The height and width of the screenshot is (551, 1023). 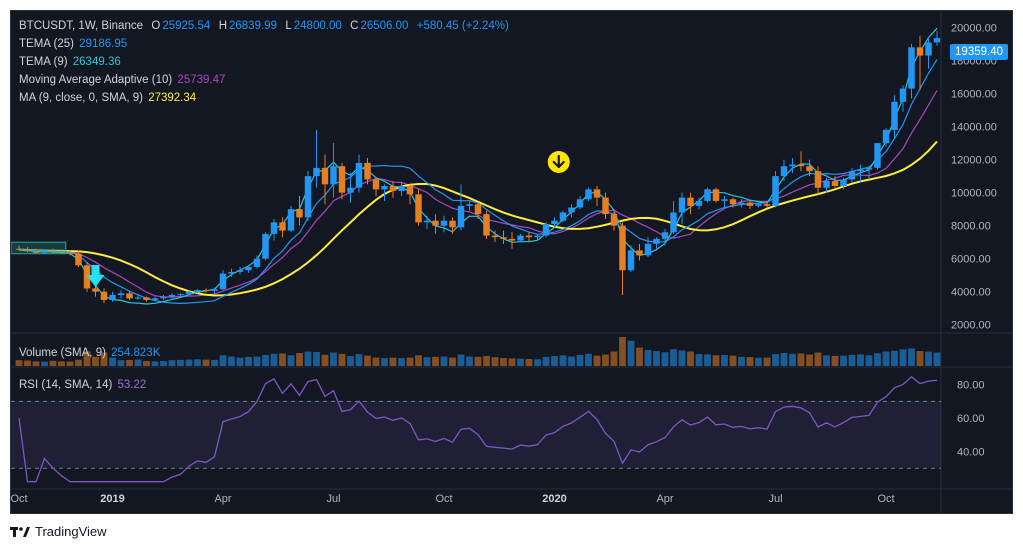 What do you see at coordinates (971, 453) in the screenshot?
I see `rsi-tick-label: 40.00` at bounding box center [971, 453].